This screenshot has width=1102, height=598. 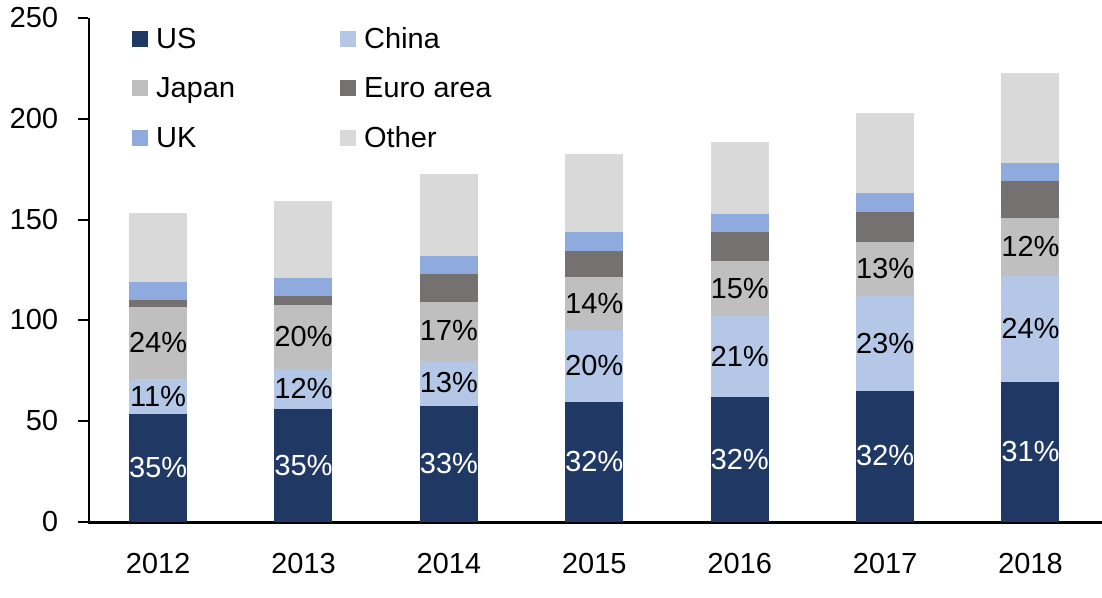 I want to click on bar-segment-japan-2018, so click(x=1030, y=247).